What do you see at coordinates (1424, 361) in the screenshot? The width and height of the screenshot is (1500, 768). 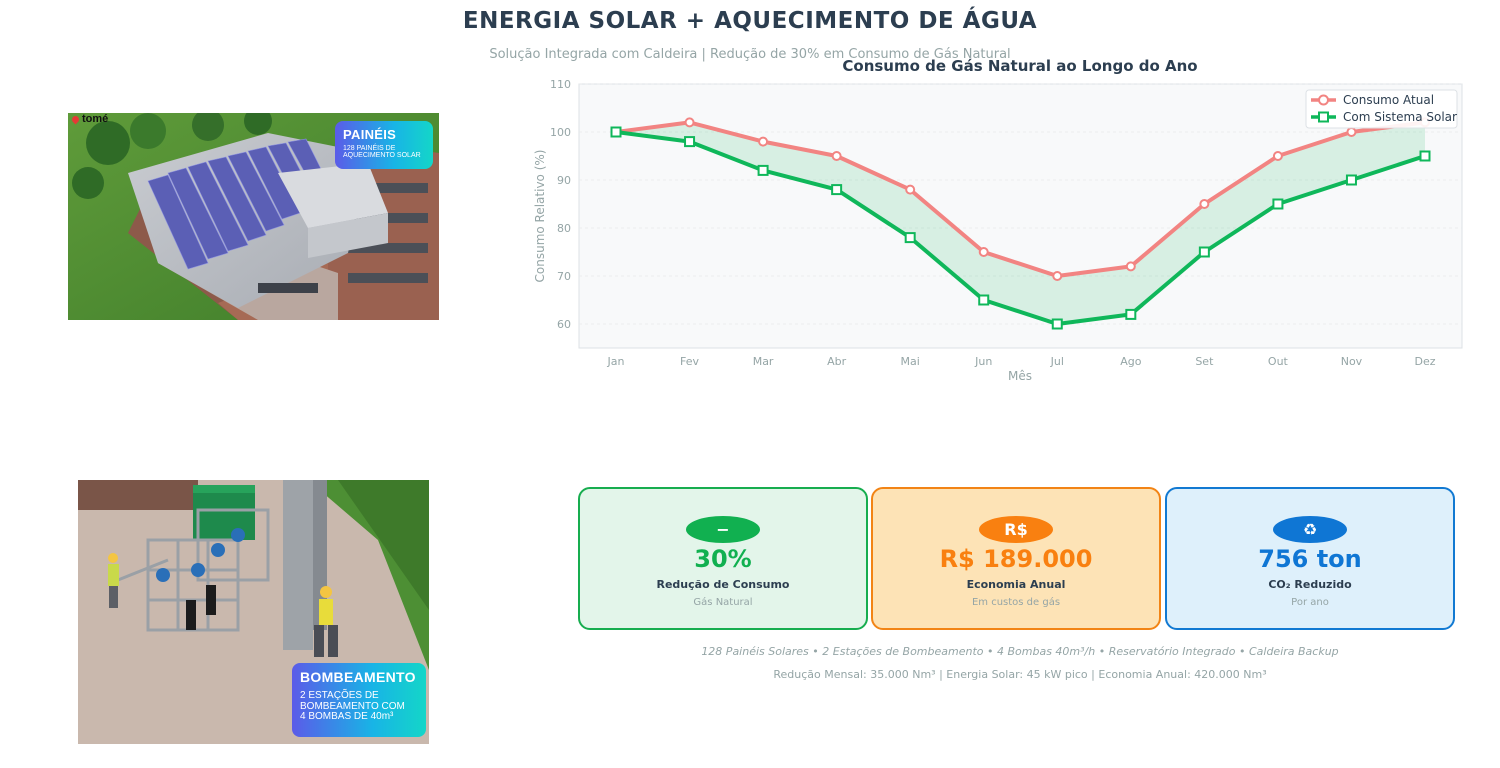 I see `x-tick-label-dez: Dez` at bounding box center [1424, 361].